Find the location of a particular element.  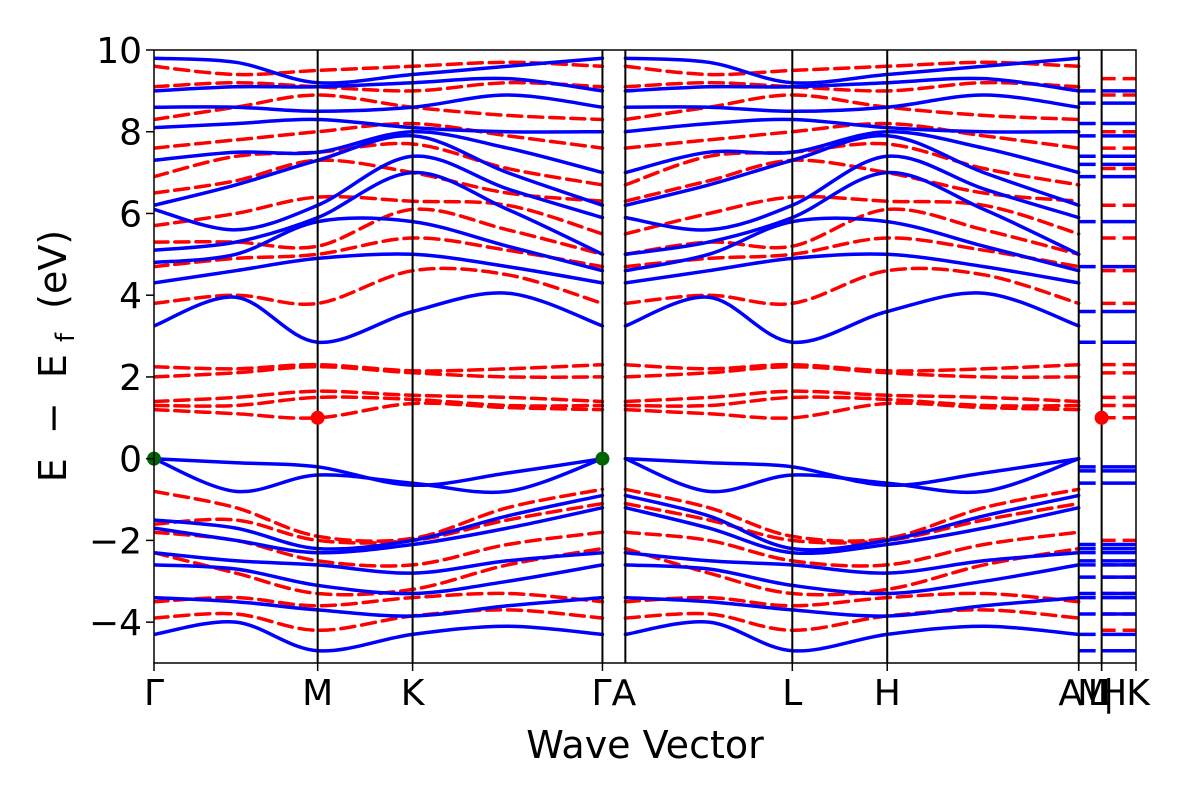

y-tick-label-5: 6 is located at coordinates (130, 214).